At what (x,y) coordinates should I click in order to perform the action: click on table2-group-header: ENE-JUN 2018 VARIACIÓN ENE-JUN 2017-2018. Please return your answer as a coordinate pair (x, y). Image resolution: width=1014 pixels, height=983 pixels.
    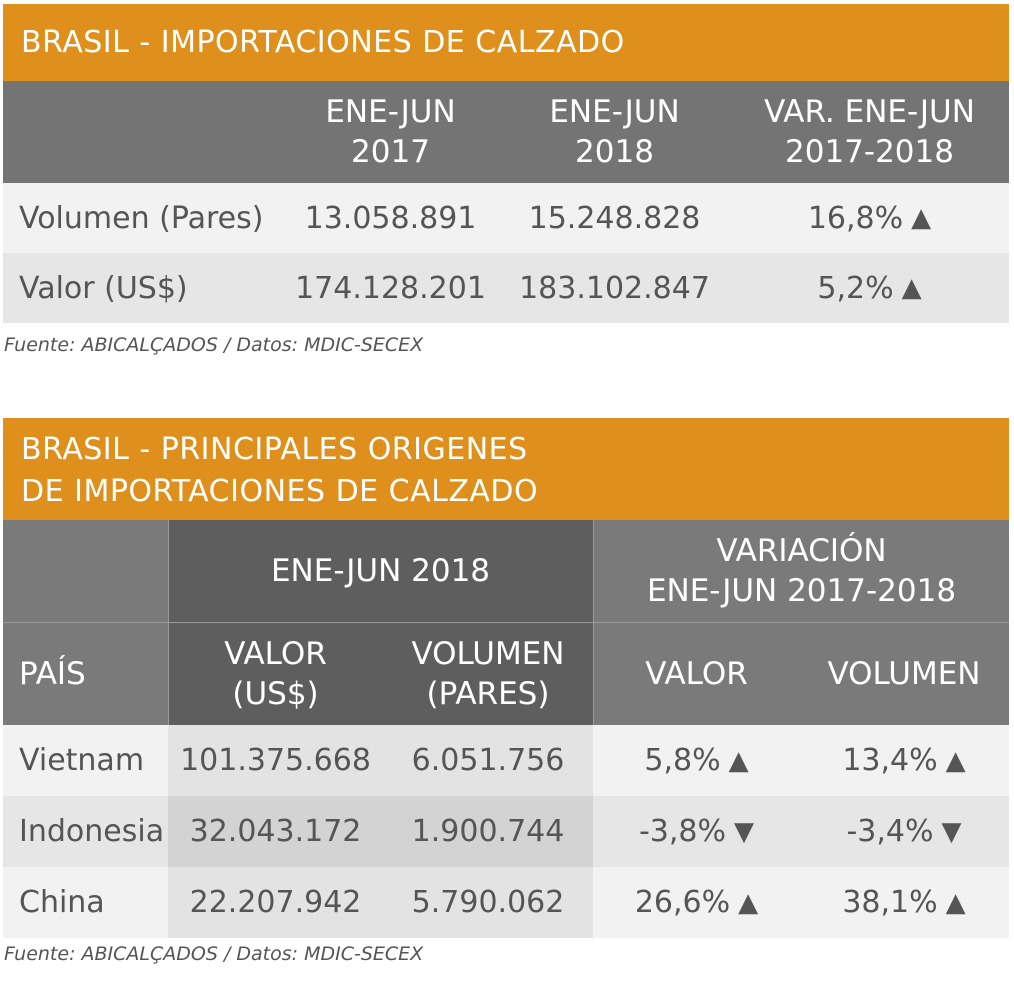
    Looking at the image, I should click on (506, 571).